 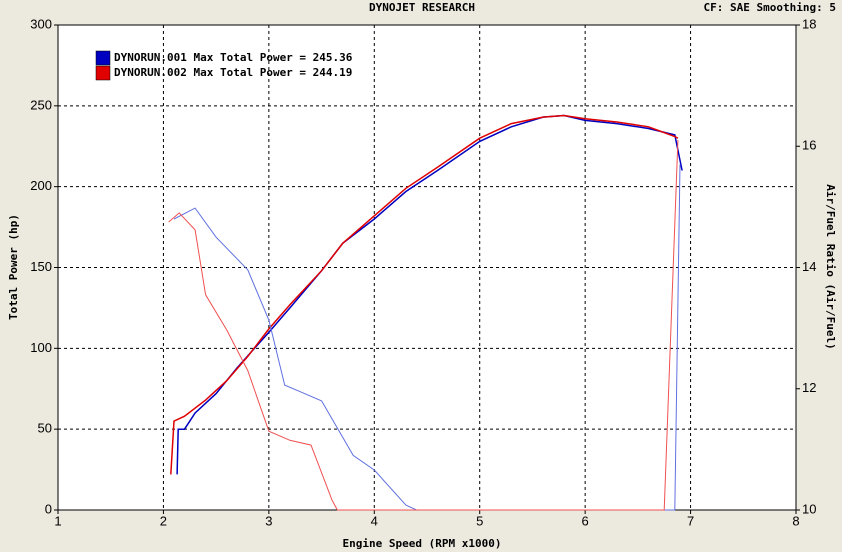 What do you see at coordinates (585, 520) in the screenshot?
I see `x-tick-label: 6` at bounding box center [585, 520].